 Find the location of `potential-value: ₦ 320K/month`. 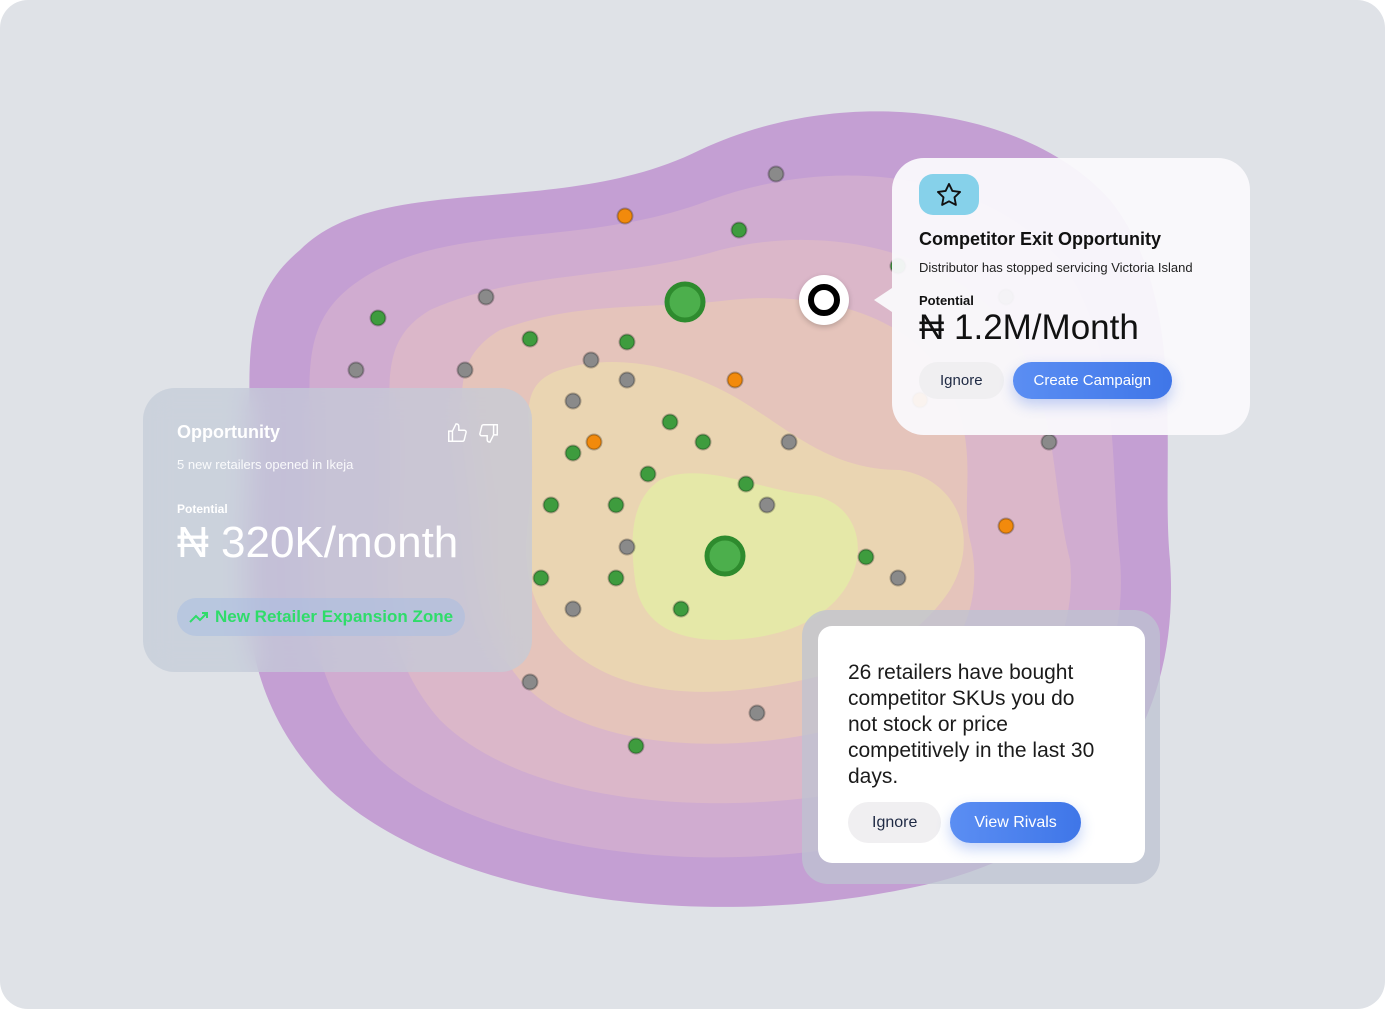

potential-value: ₦ 320K/month is located at coordinates (318, 542).